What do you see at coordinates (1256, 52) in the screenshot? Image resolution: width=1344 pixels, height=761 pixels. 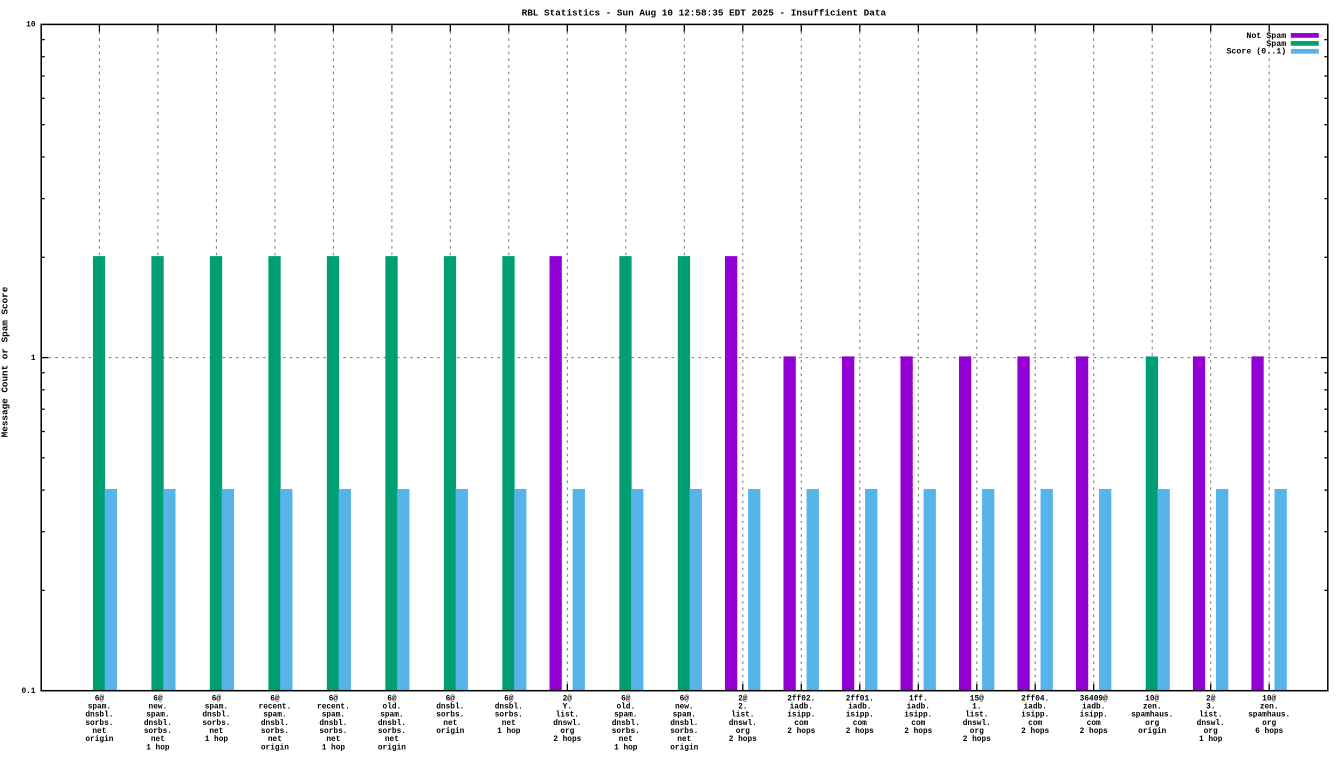 I see `svg-text: Score (0..1)` at bounding box center [1256, 52].